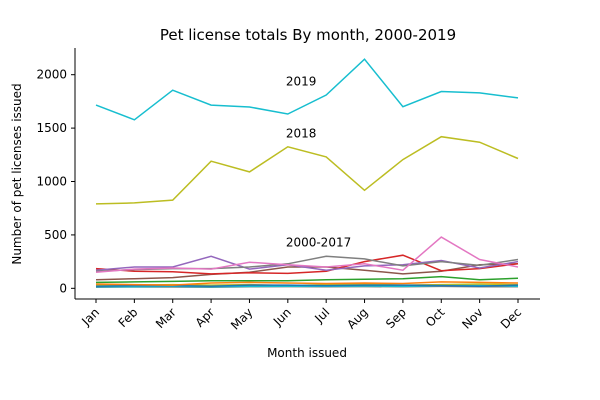 This screenshot has height=400, width=600. I want to click on y-tick-label: 2000, so click(51, 75).